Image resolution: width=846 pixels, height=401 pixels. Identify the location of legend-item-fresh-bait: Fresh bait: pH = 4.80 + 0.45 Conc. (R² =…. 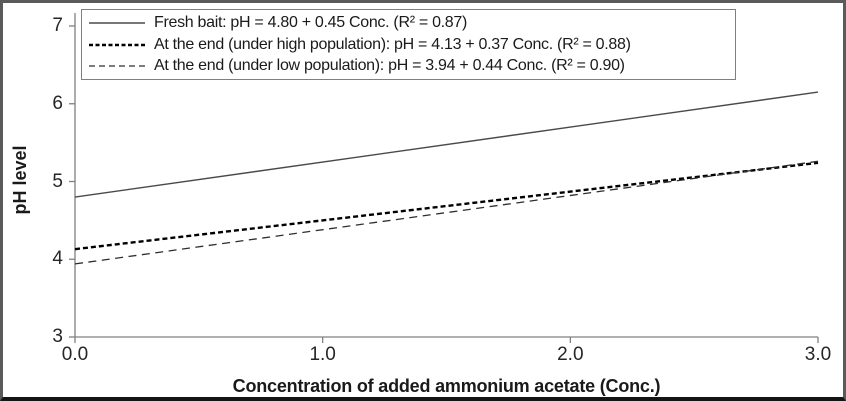
(408, 23).